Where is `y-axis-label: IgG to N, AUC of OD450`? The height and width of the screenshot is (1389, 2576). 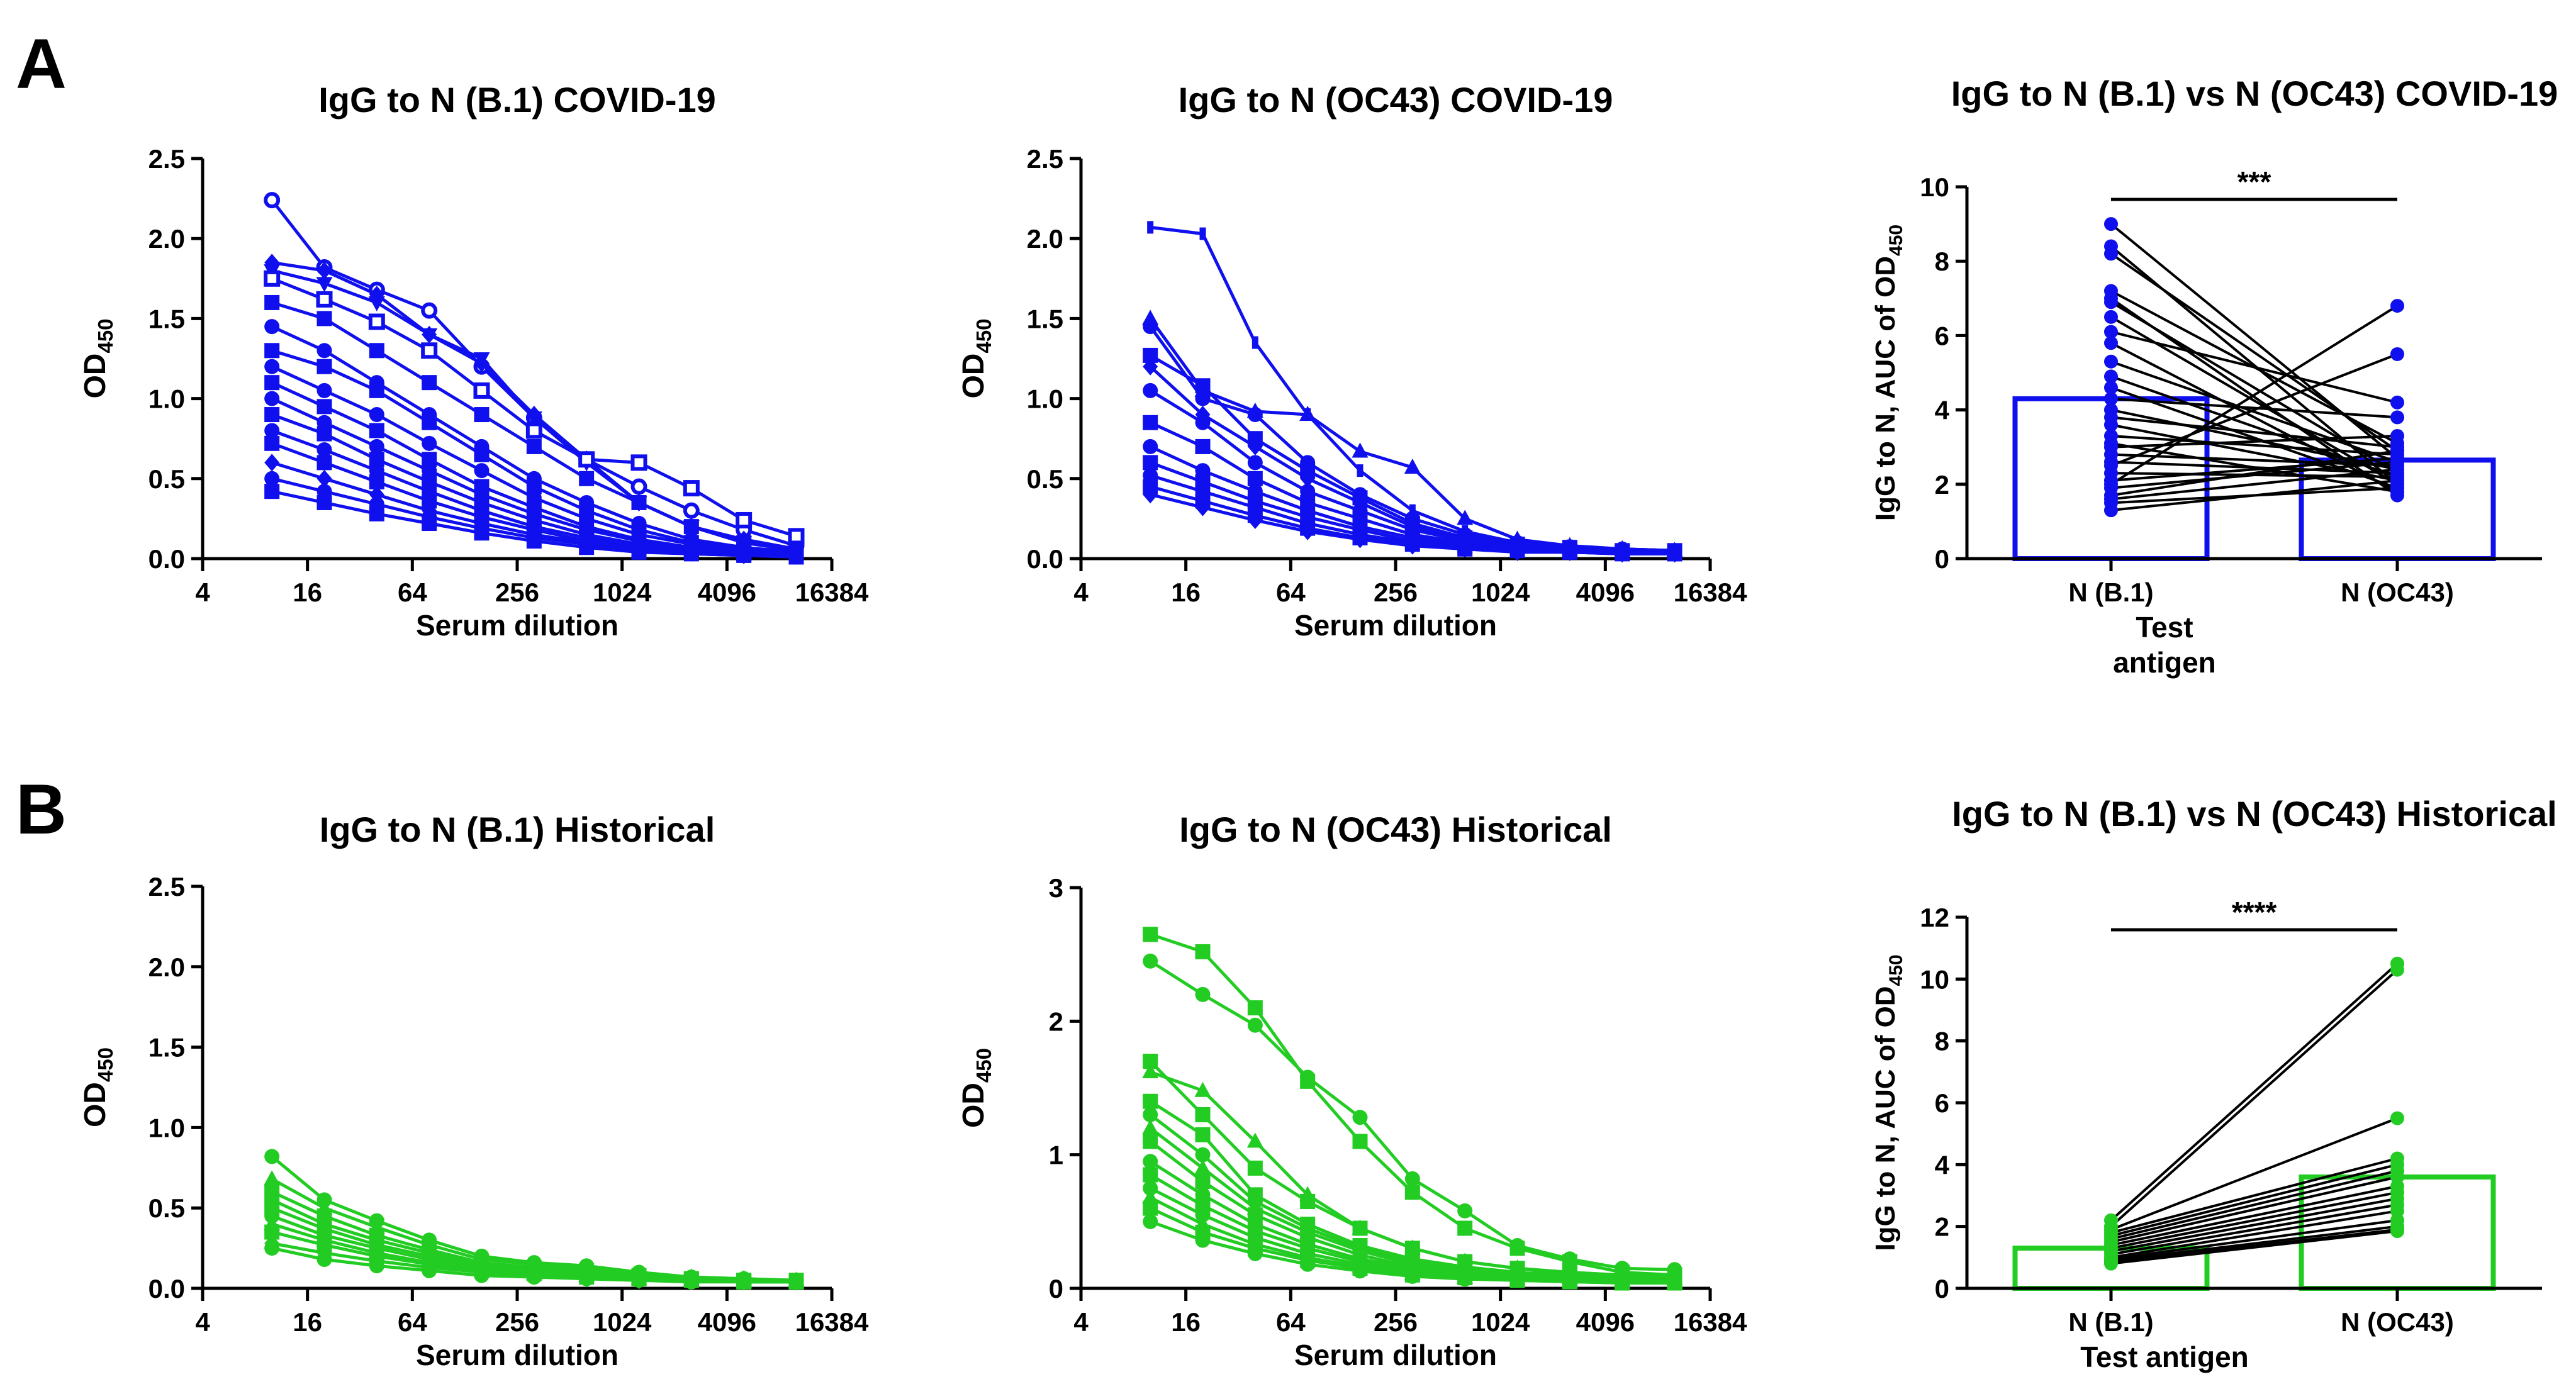 y-axis-label: IgG to N, AUC of OD450 is located at coordinates (1888, 373).